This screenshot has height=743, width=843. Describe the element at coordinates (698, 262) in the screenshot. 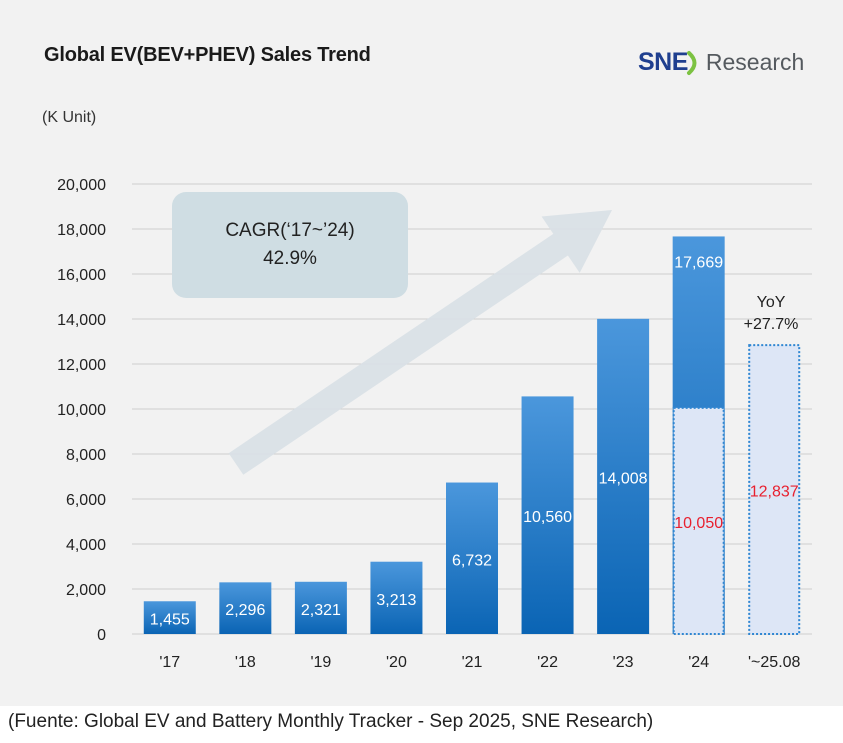

I see `bar-value-label: 17,669` at that location.